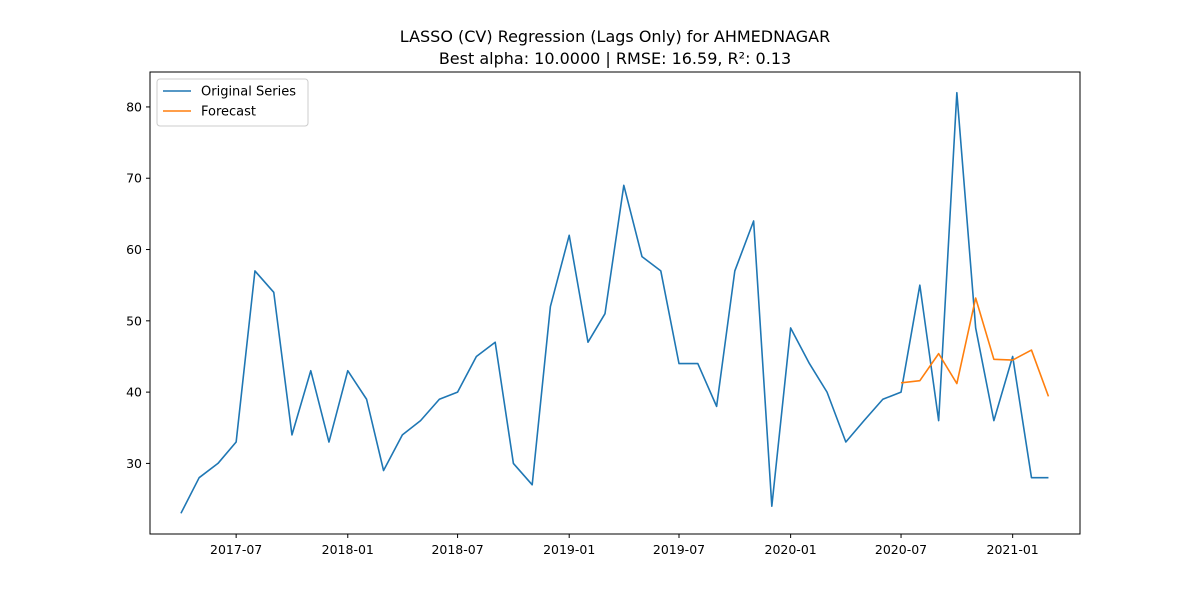 The width and height of the screenshot is (1200, 600). I want to click on y-tick-label: 50, so click(134, 320).